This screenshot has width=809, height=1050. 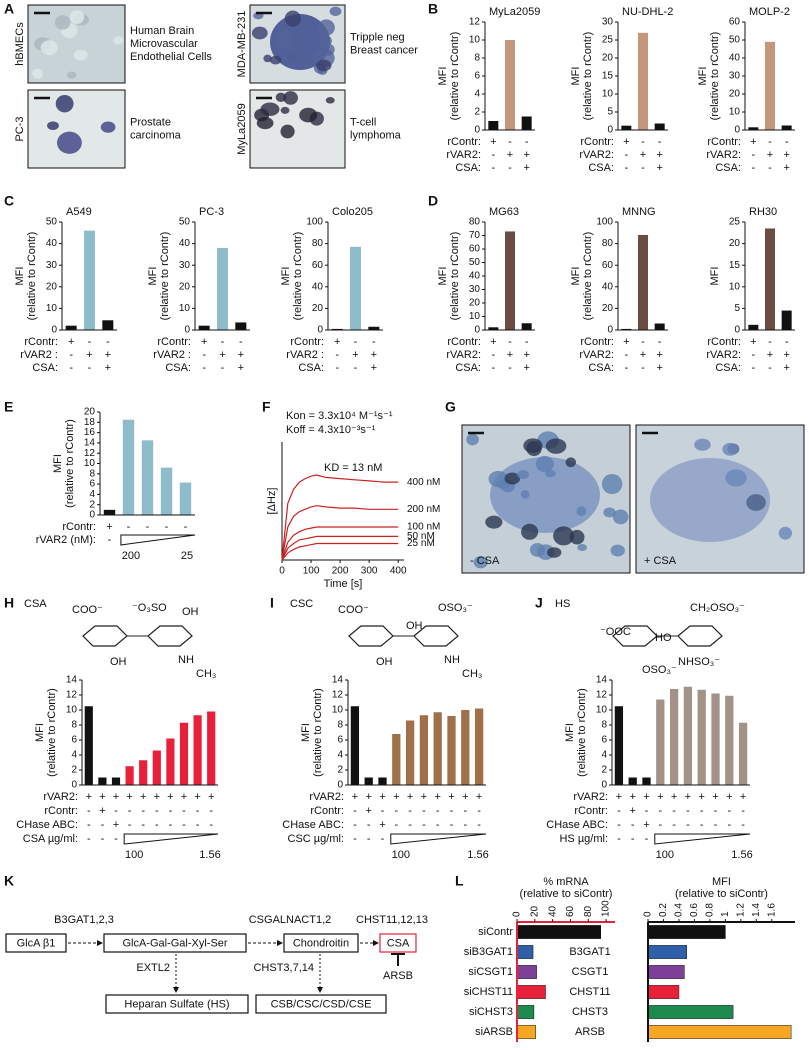 What do you see at coordinates (153, 968) in the screenshot?
I see `enzyme-label: EXTL2` at bounding box center [153, 968].